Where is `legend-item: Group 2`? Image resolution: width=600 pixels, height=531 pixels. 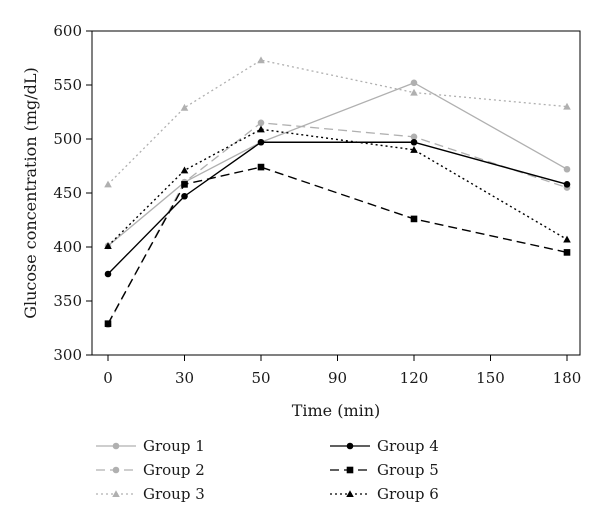
legend-item: Group 2 is located at coordinates (150, 470).